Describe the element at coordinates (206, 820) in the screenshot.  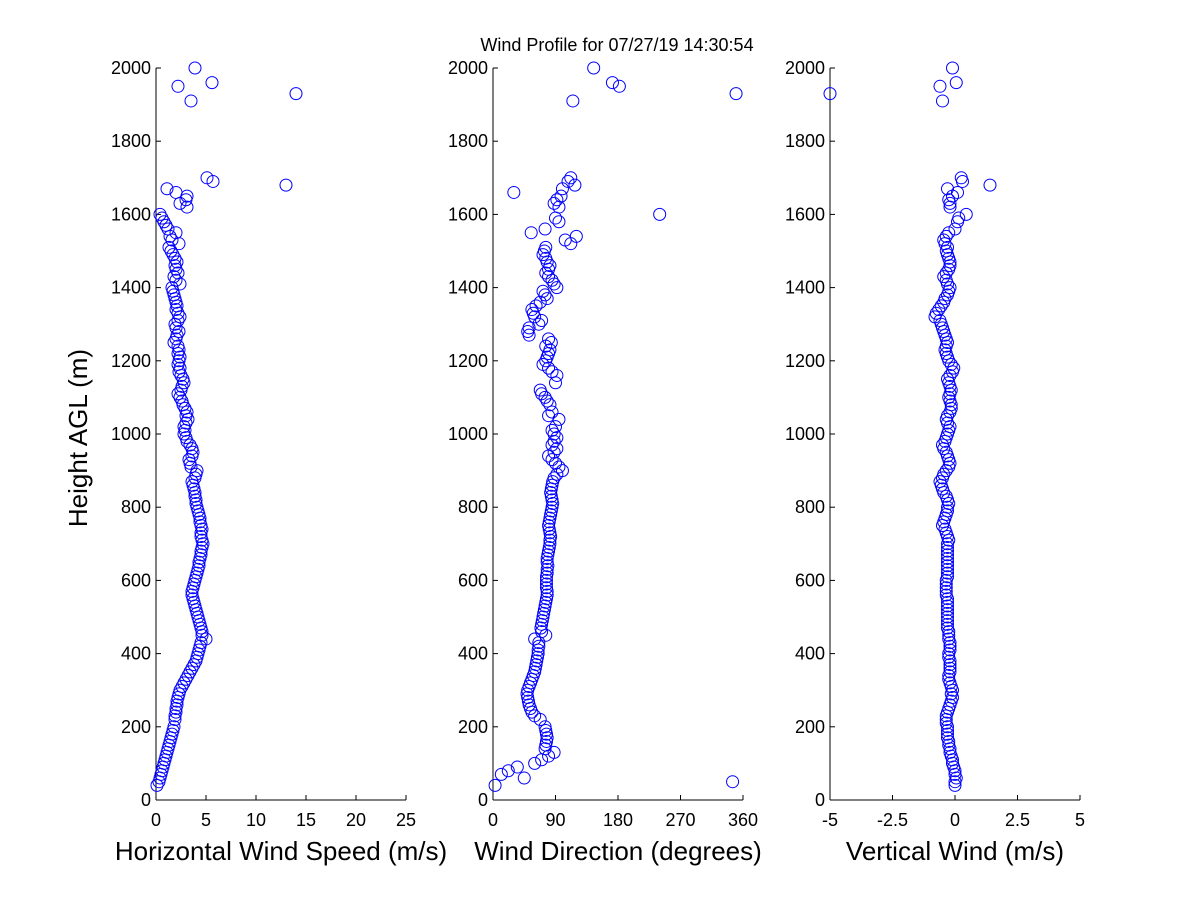
I see `x-tick-label: 5` at that location.